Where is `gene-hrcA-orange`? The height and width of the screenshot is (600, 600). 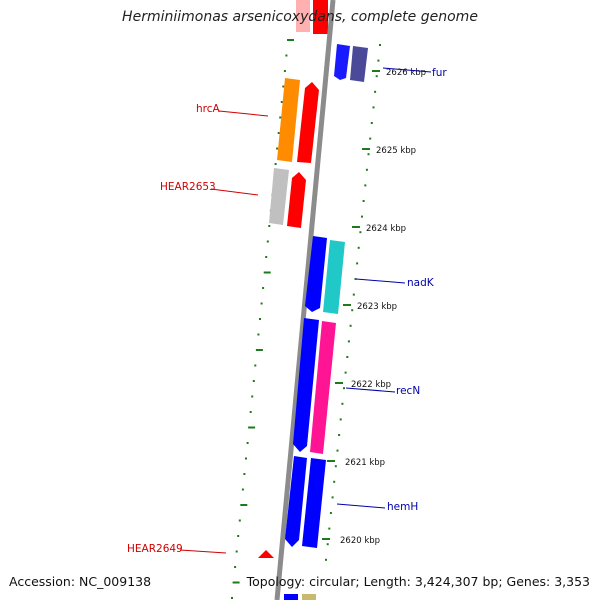 gene-hrcA-orange is located at coordinates (288, 120).